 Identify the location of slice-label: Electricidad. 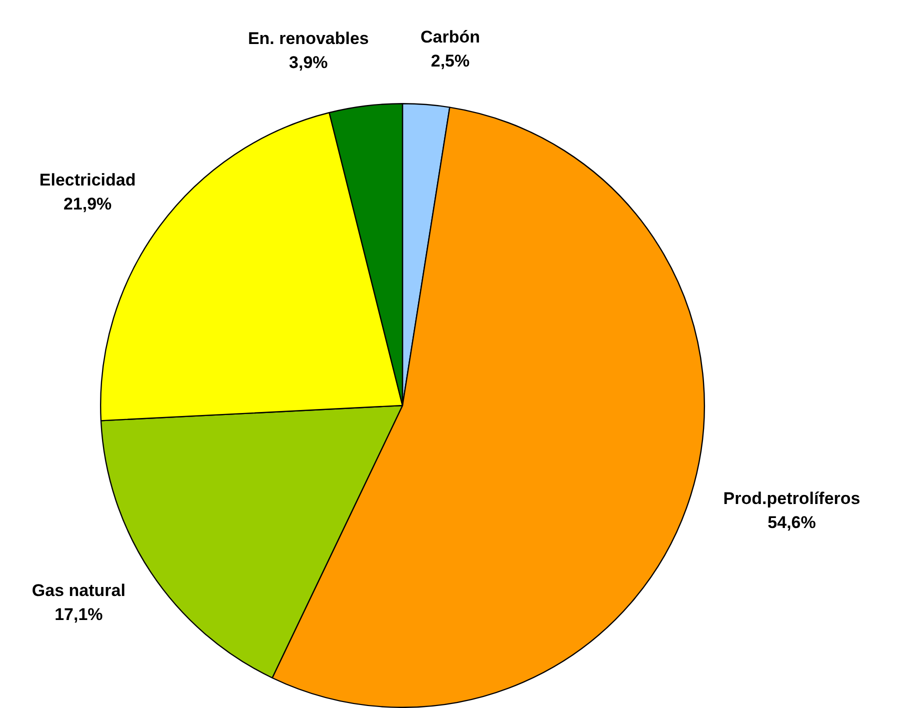
(87, 180).